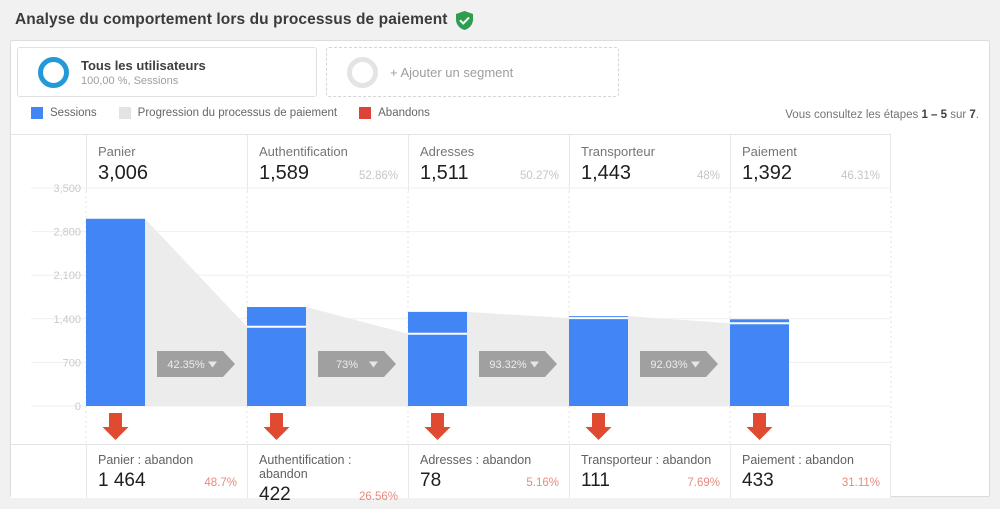  Describe the element at coordinates (166, 471) in the screenshot. I see `abandon-card-0: Panier : abandon 1 464 48.7%` at that location.